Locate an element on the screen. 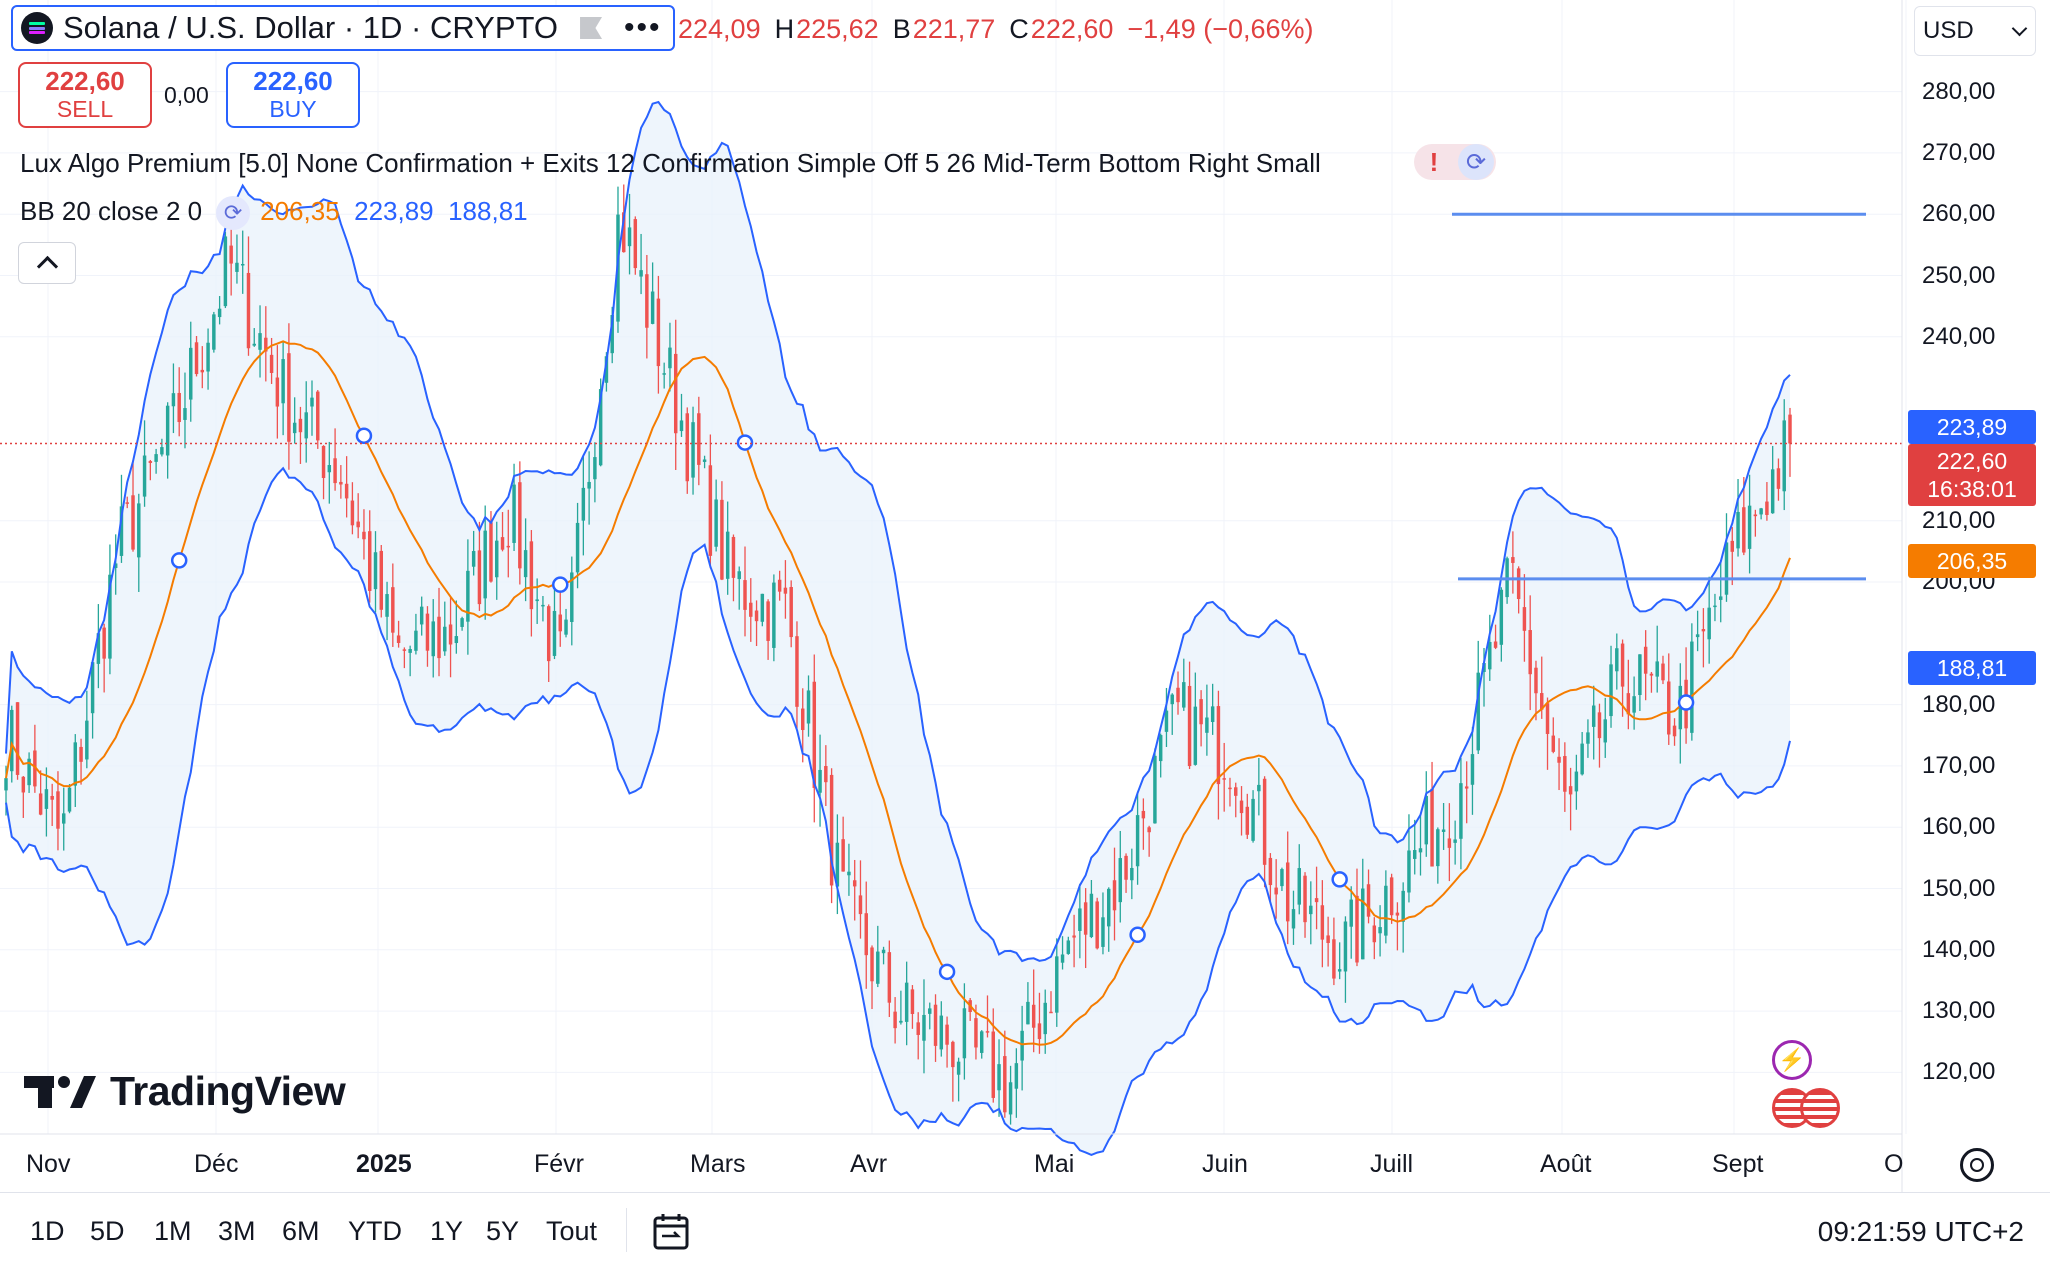 Image resolution: width=2050 pixels, height=1263 pixels. warning-icon: ! is located at coordinates (1434, 161).